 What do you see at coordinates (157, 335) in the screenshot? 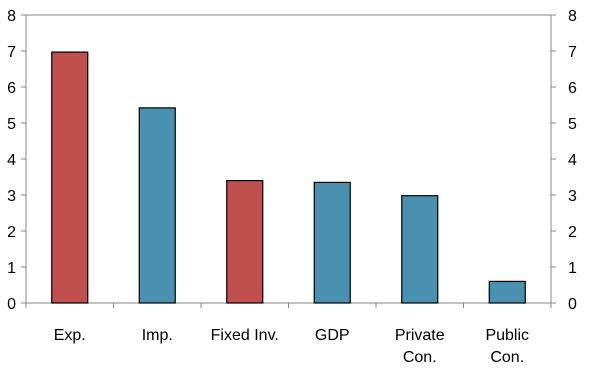
I see `x-category-label: Imp.` at bounding box center [157, 335].